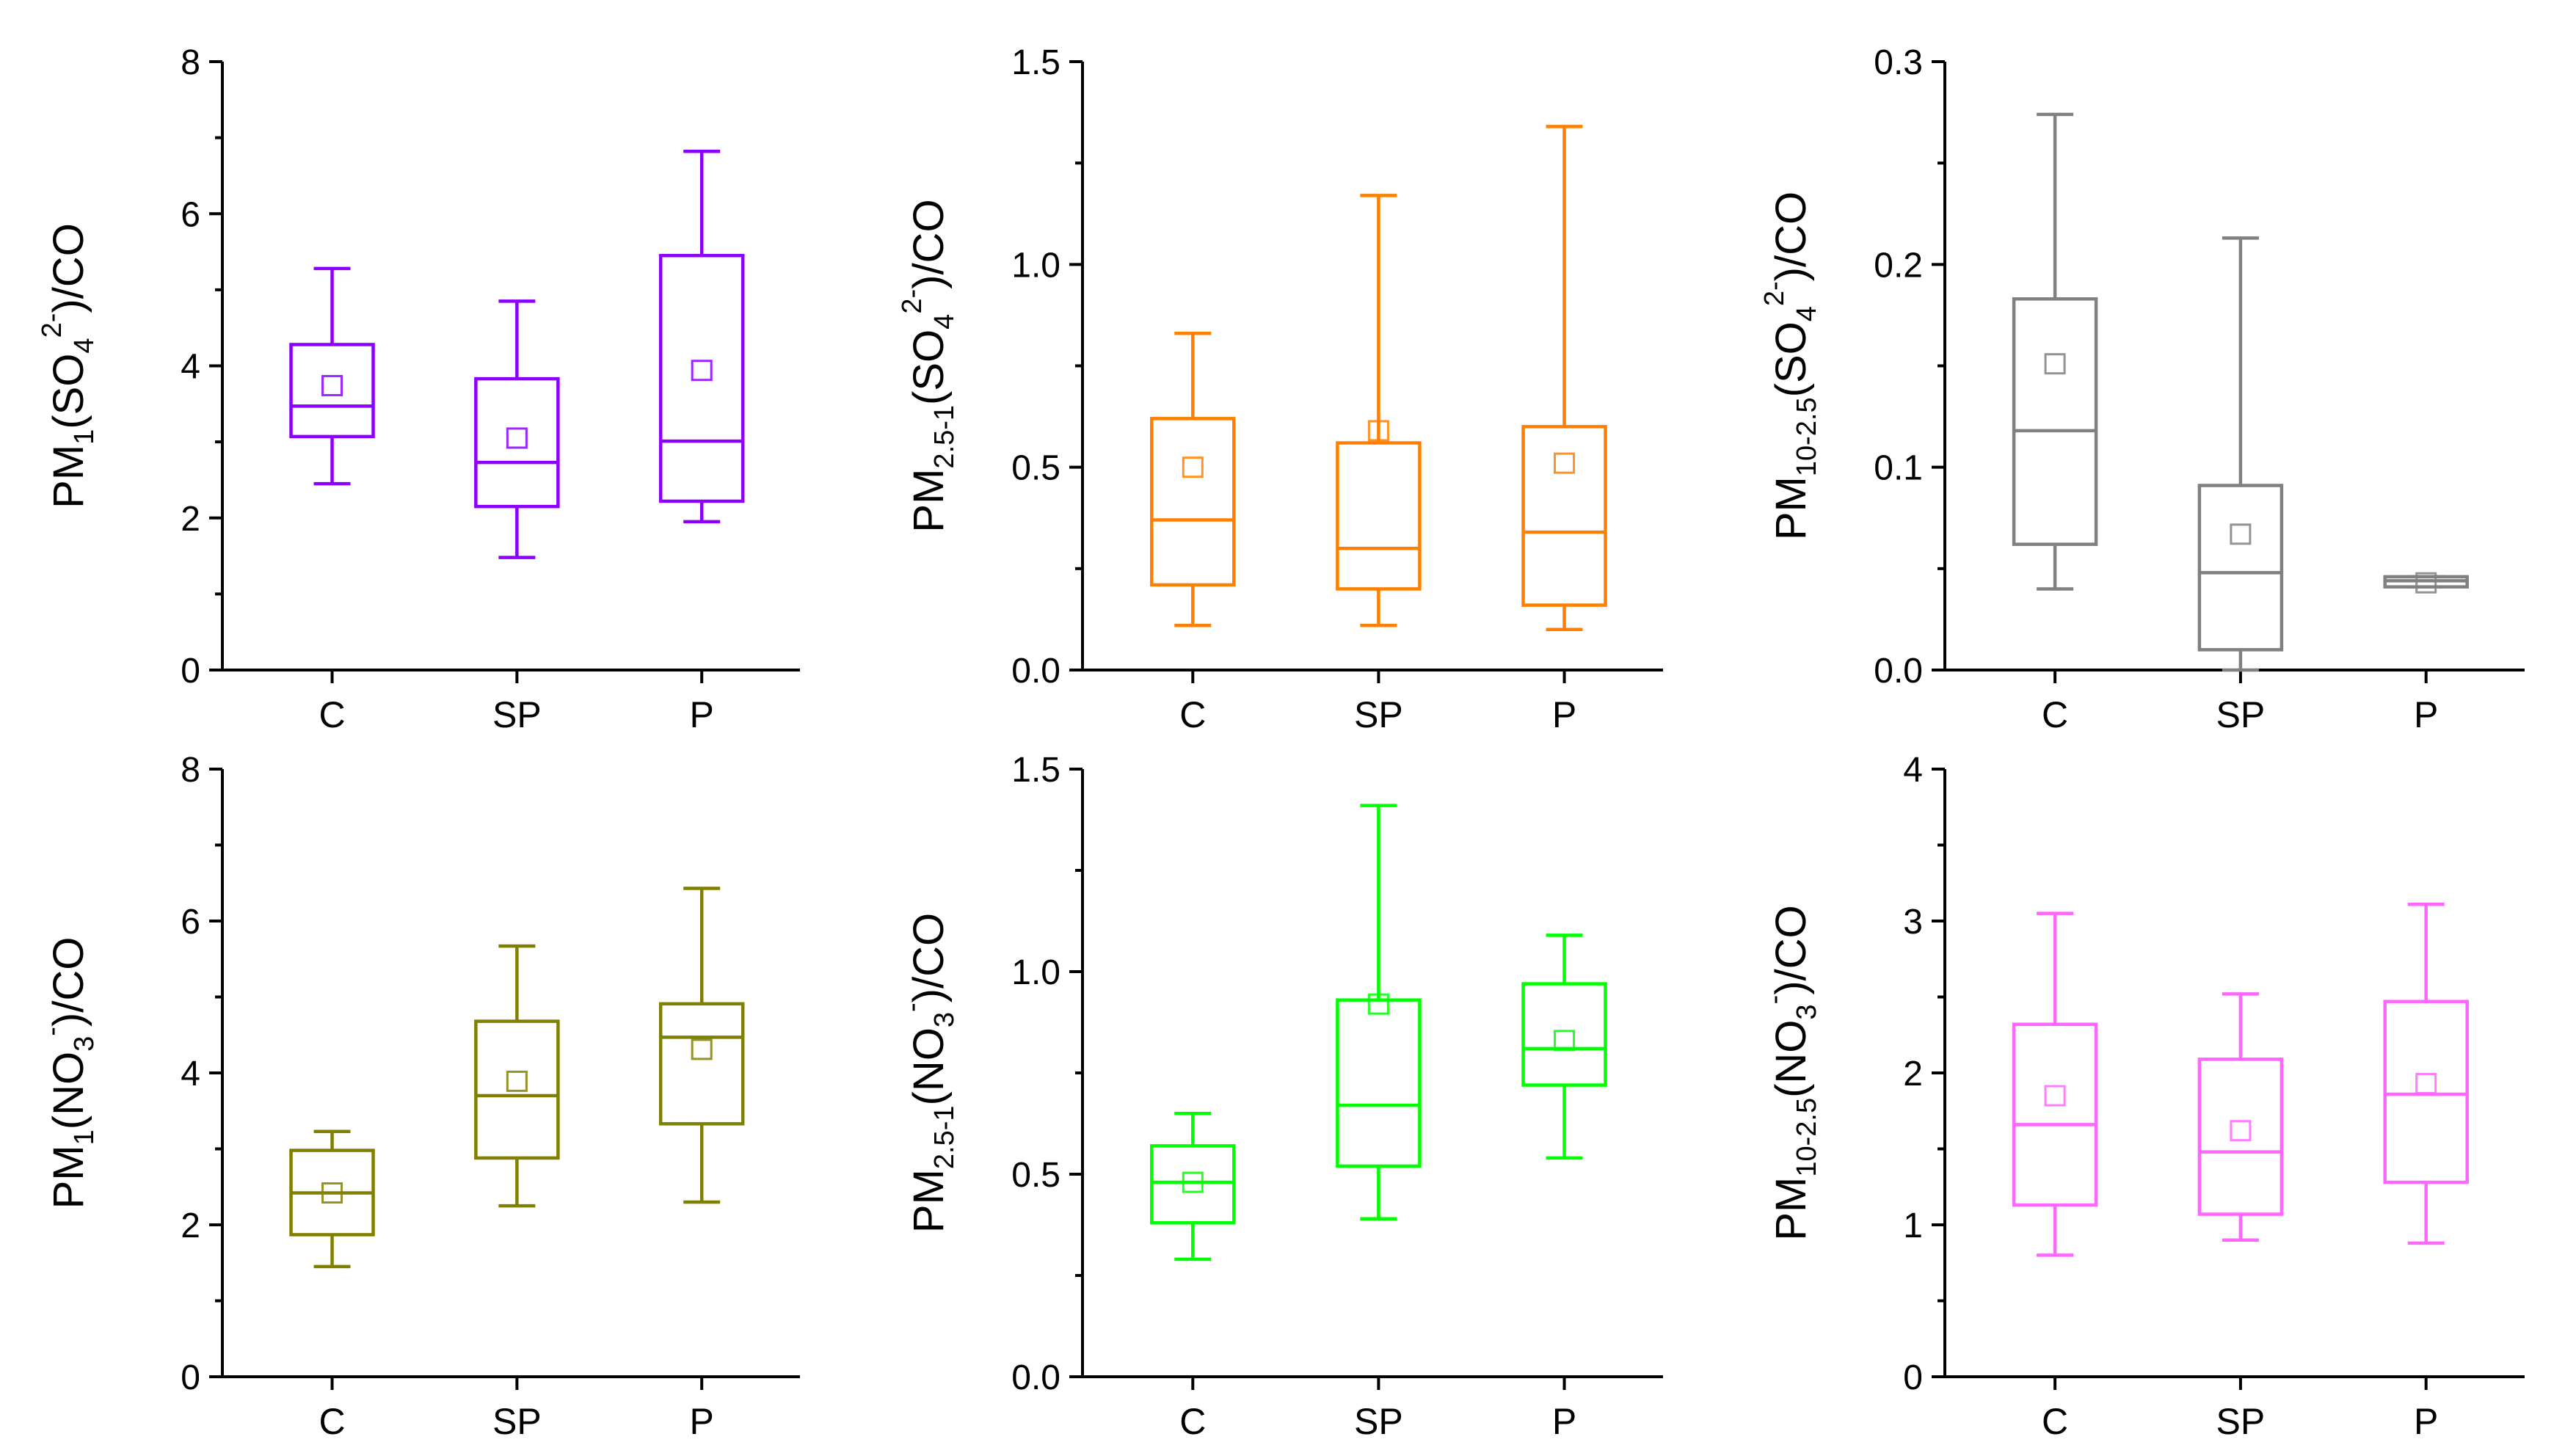 This screenshot has height=1456, width=2576. Describe the element at coordinates (1898, 265) in the screenshot. I see `y-tick-label: 0.2` at that location.